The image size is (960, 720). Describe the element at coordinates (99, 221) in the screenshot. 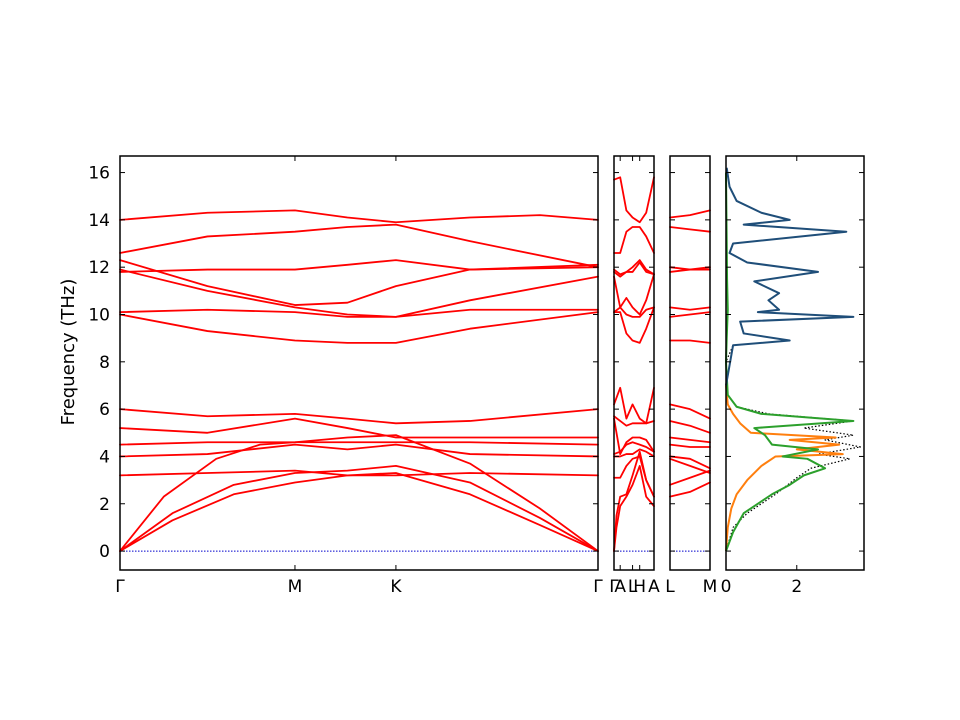

I see `y-tick-label-7: 14` at that location.